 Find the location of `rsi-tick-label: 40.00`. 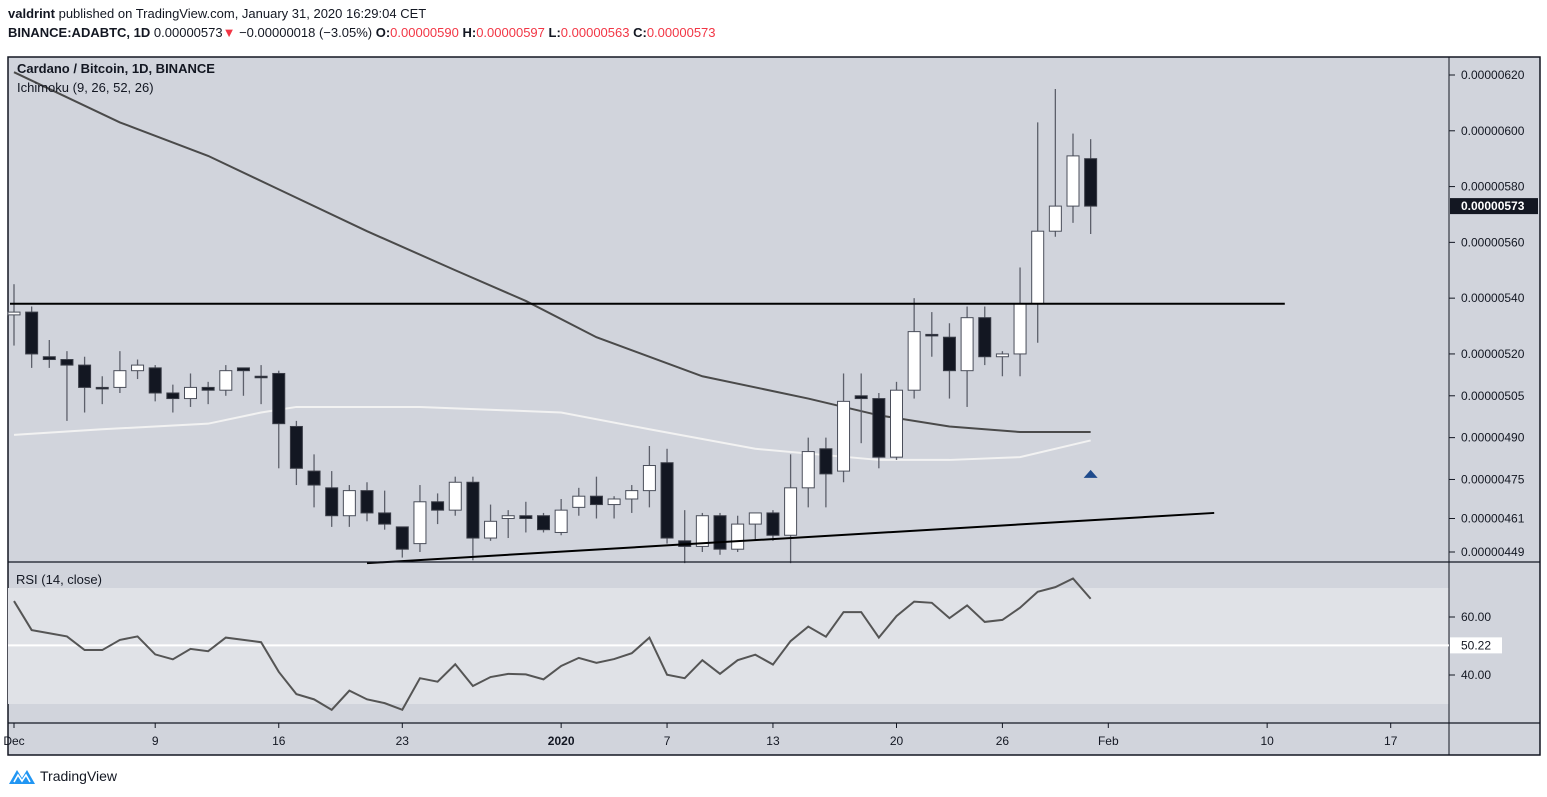

rsi-tick-label: 40.00 is located at coordinates (1476, 675).